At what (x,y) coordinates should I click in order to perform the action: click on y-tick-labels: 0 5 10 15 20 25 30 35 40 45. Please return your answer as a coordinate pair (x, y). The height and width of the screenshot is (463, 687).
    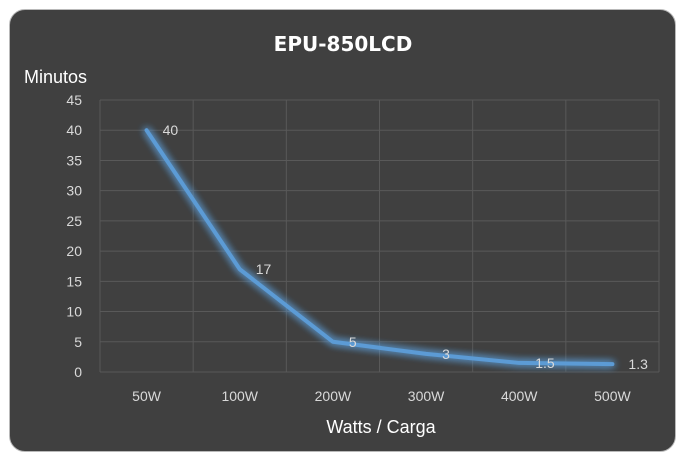
    Looking at the image, I should click on (74, 236).